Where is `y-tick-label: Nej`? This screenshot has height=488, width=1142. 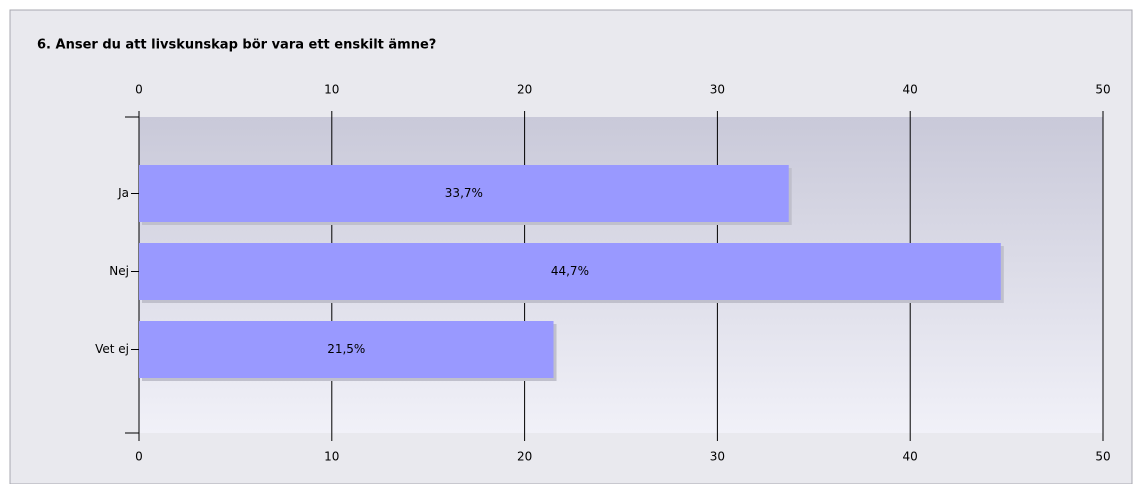
y-tick-label: Nej is located at coordinates (119, 271).